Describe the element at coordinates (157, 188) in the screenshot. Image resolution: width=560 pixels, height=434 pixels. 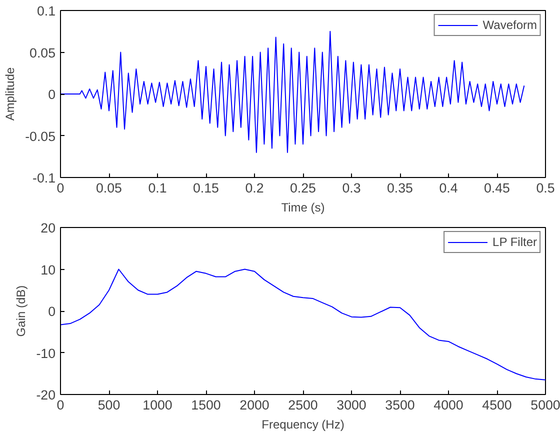
I see `x-tick-label: 0.1` at that location.